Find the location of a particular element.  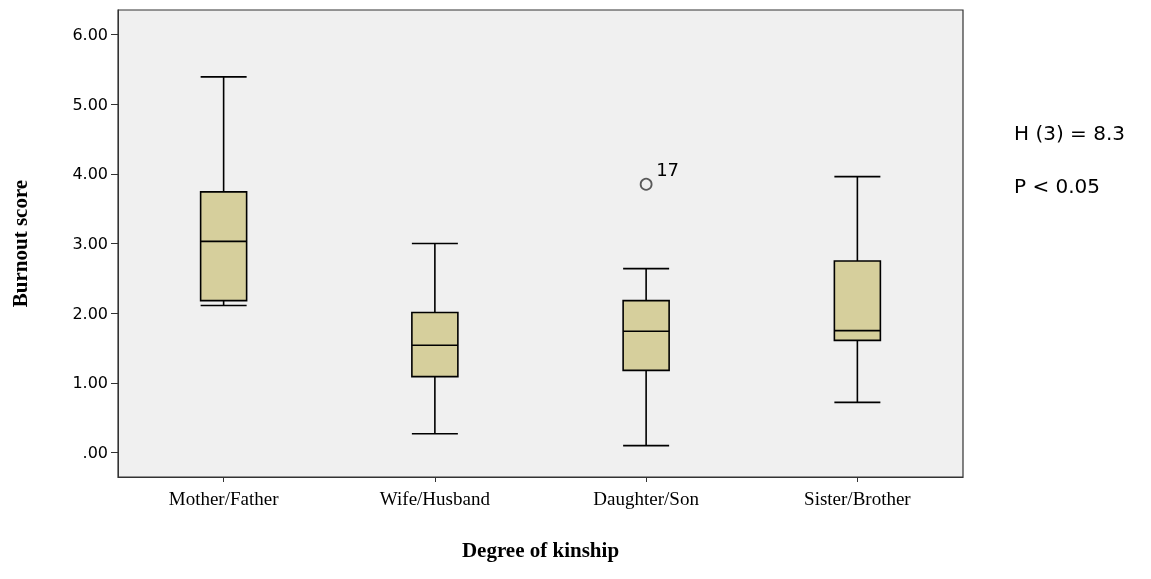

y-tick-label: 6.00 is located at coordinates (90, 34).